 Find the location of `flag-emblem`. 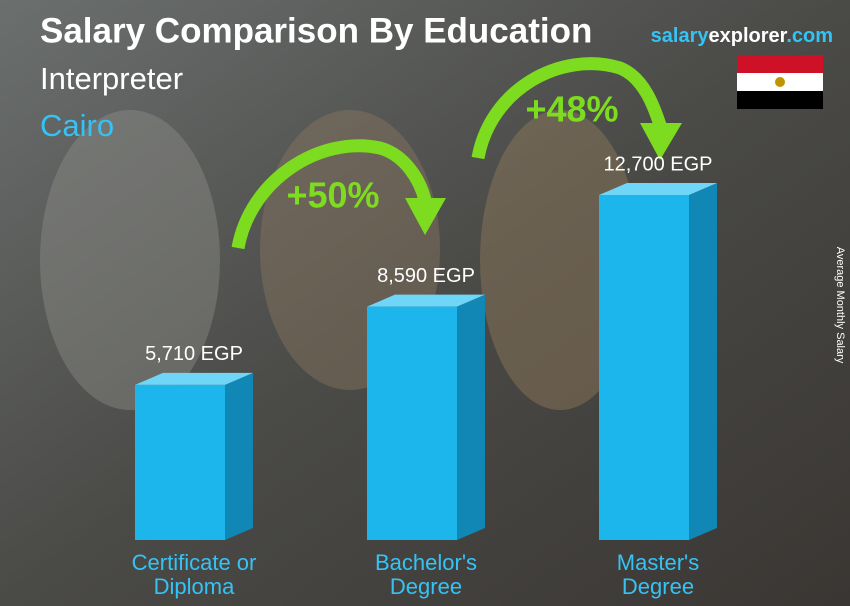

flag-emblem is located at coordinates (780, 82).